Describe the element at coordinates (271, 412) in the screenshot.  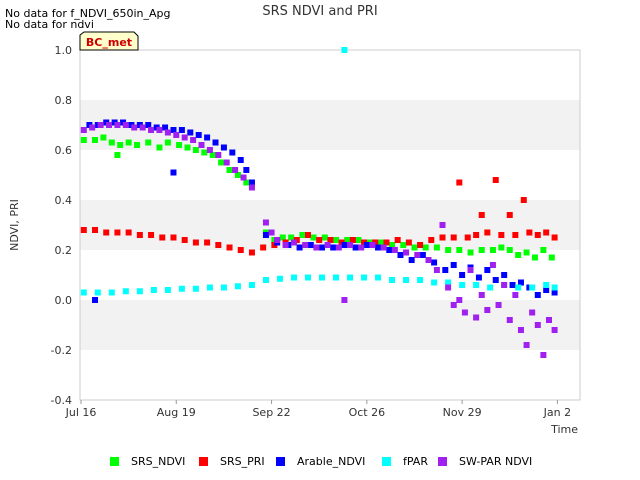
I see `x-tick-label: Sep 22` at that location.